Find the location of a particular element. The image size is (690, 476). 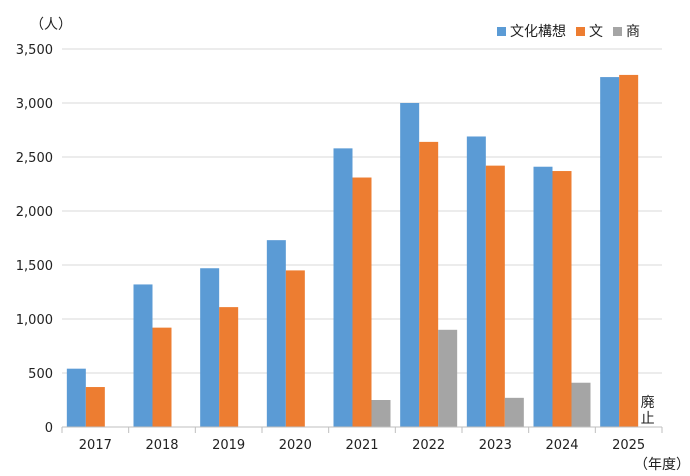

x-tick-label: 2020 is located at coordinates (295, 445).